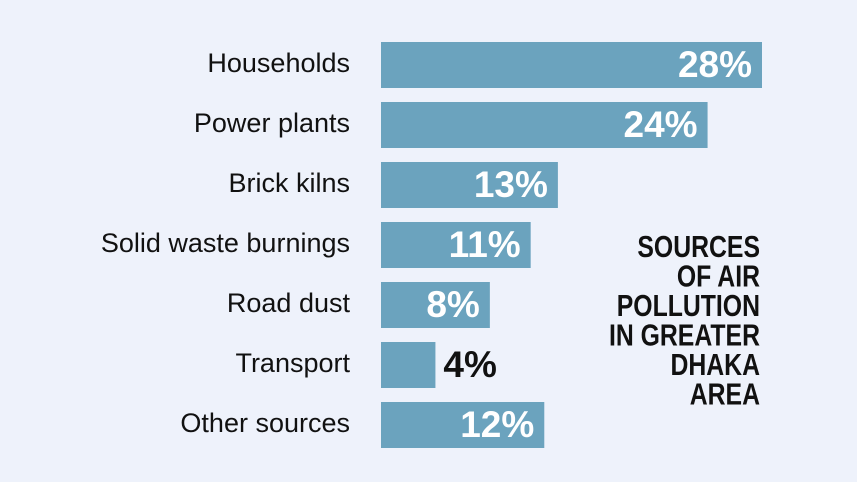 The height and width of the screenshot is (482, 857). I want to click on category-label: Transport, so click(292, 363).